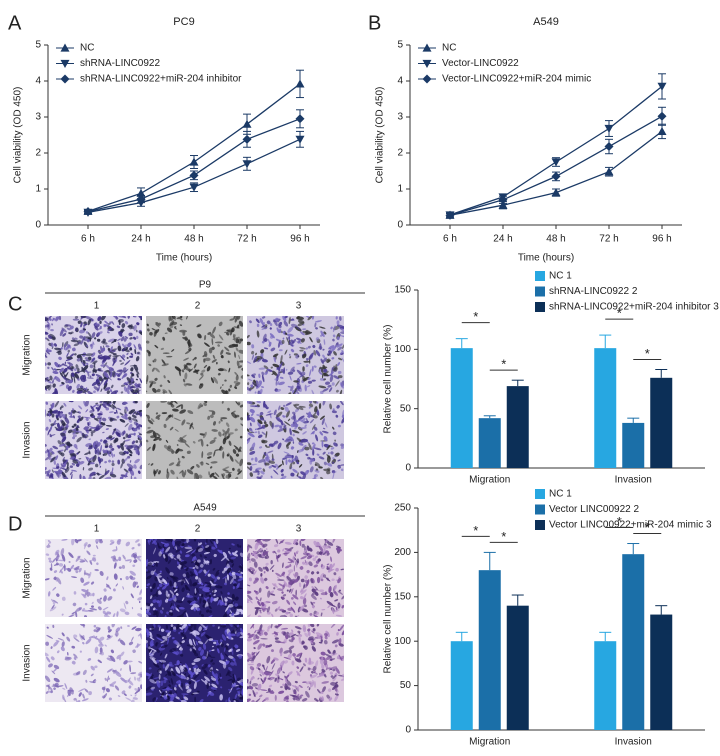 The image size is (720, 756). Describe the element at coordinates (402, 596) in the screenshot. I see `y-tick-label: 150` at that location.